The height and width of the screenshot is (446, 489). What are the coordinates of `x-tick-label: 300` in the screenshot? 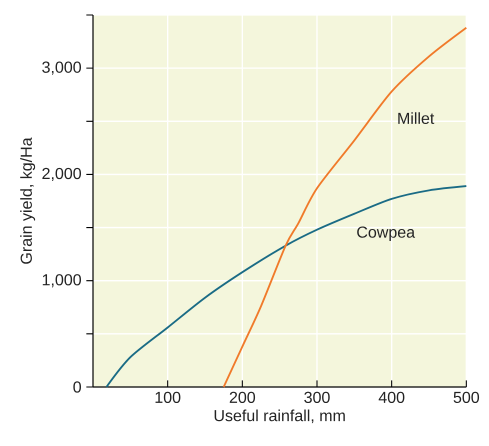 It's located at (317, 398).